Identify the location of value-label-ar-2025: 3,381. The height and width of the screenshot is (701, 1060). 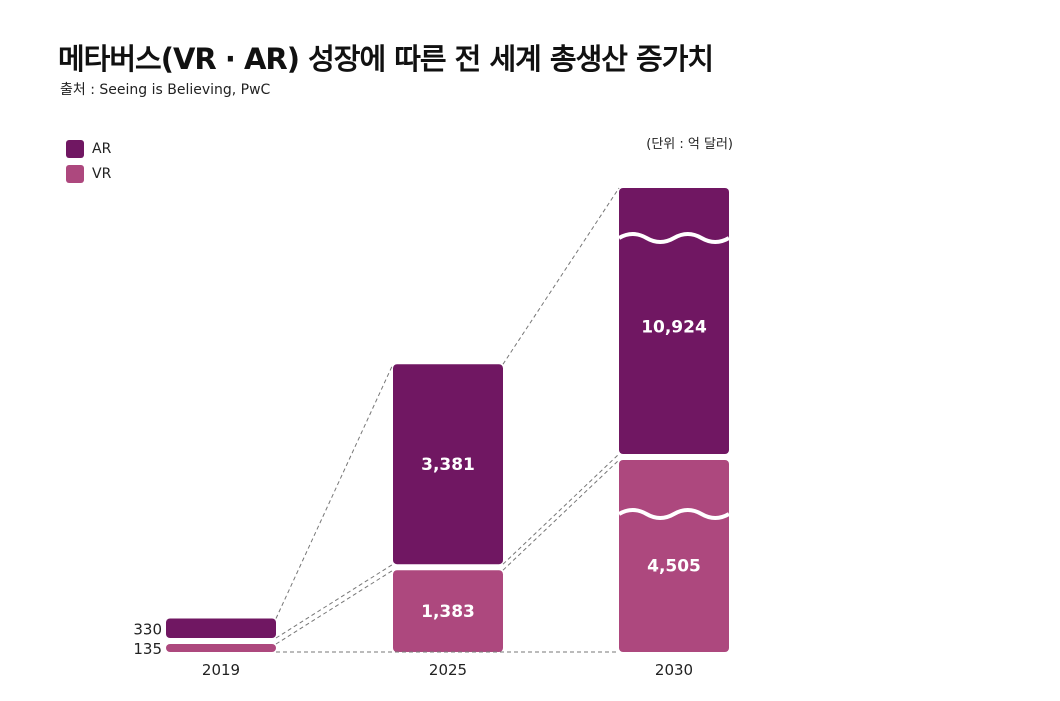
(448, 465).